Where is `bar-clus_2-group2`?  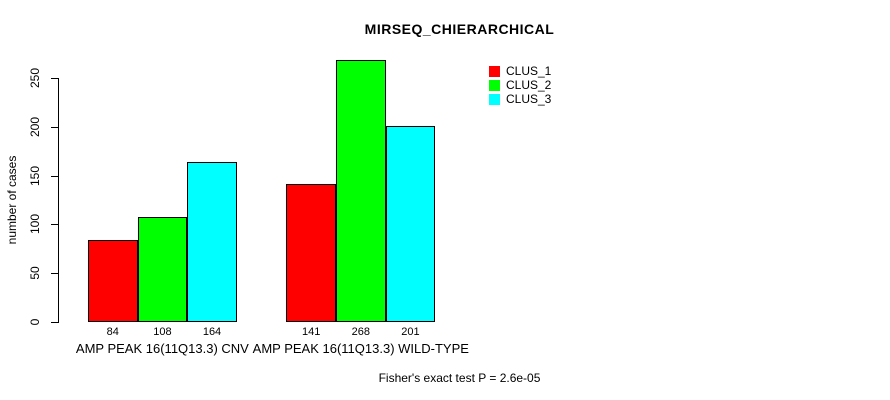
bar-clus_2-group2 is located at coordinates (361, 191).